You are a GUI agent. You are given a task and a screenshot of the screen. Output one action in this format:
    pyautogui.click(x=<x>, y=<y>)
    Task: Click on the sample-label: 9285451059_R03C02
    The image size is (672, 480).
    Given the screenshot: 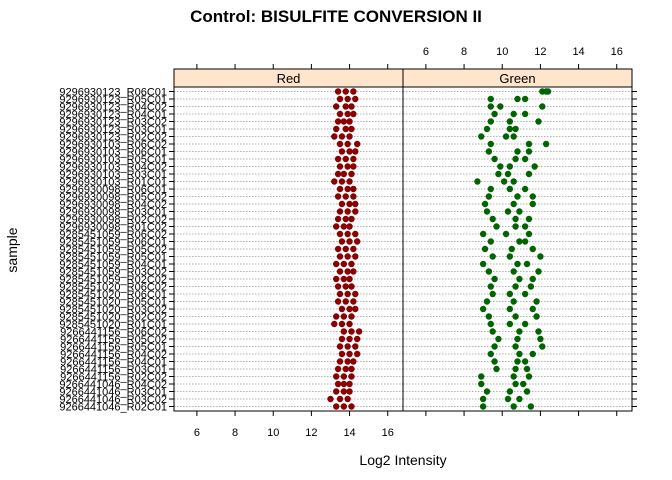 What is the action you would take?
    pyautogui.click(x=113, y=273)
    